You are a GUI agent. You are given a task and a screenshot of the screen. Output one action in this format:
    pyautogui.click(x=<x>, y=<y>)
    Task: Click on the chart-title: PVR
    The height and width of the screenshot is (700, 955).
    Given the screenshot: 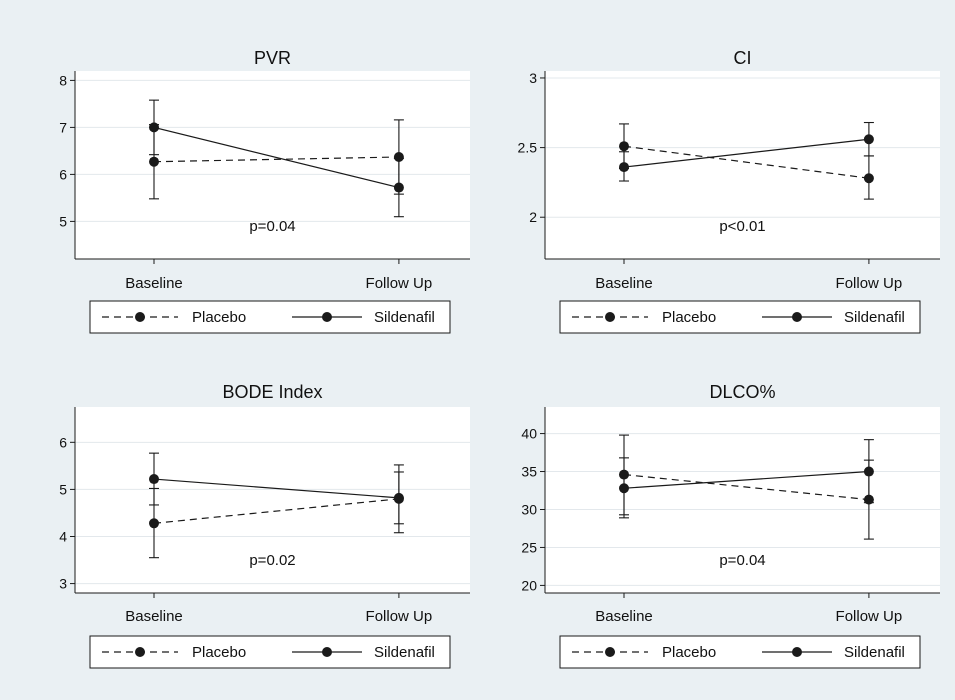 What is the action you would take?
    pyautogui.click(x=272, y=58)
    